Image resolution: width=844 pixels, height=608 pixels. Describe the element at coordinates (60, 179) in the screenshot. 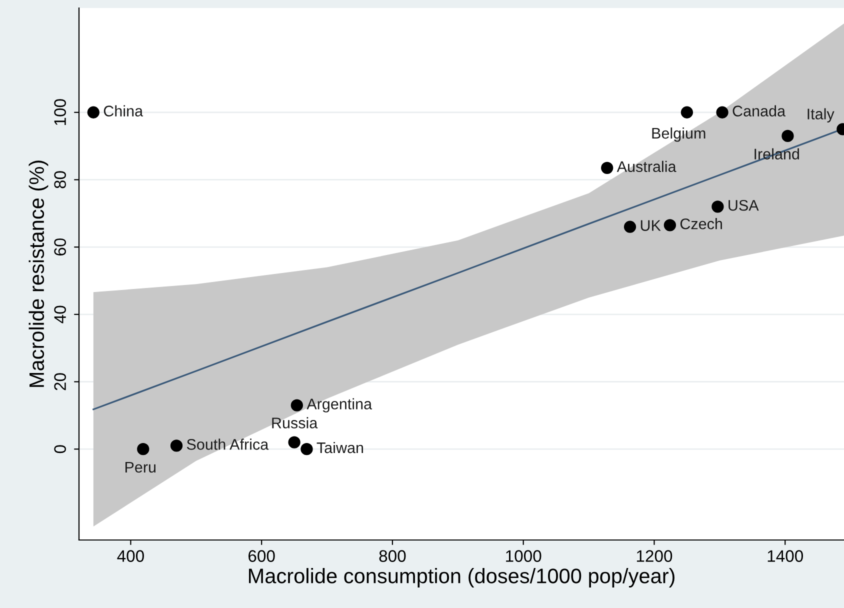

I see `y-tick-label: 80` at that location.